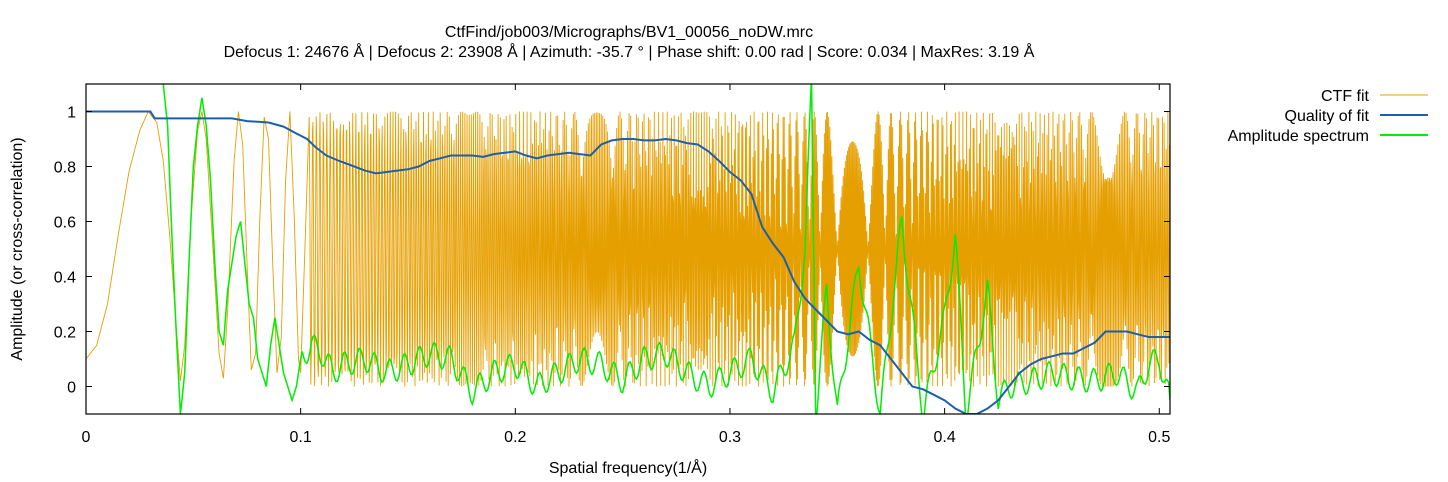 Image resolution: width=1448 pixels, height=482 pixels. What do you see at coordinates (515, 437) in the screenshot?
I see `x-tick-label: 0.2` at bounding box center [515, 437].